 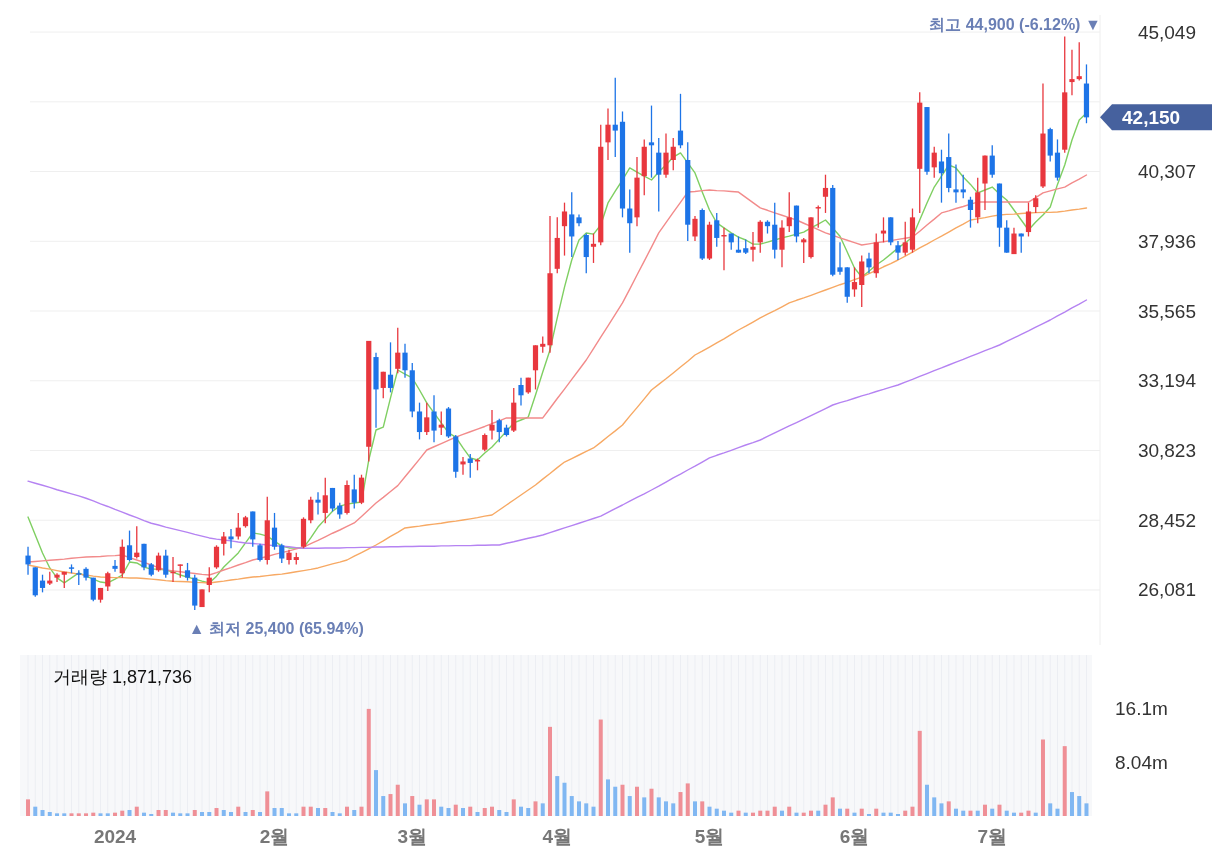 What do you see at coordinates (854, 836) in the screenshot?
I see `x-tick-label: 6월` at bounding box center [854, 836].